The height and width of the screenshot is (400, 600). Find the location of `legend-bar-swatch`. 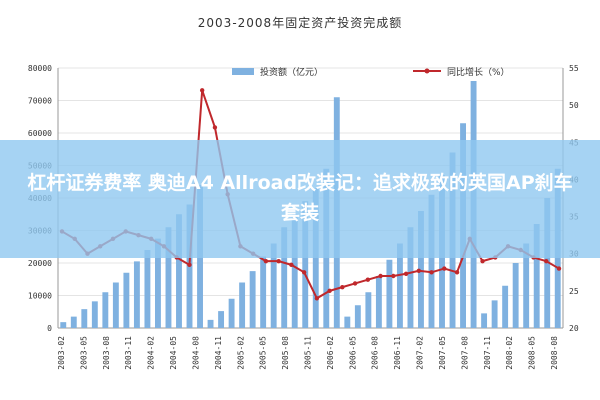

legend-bar-swatch is located at coordinates (243, 71).